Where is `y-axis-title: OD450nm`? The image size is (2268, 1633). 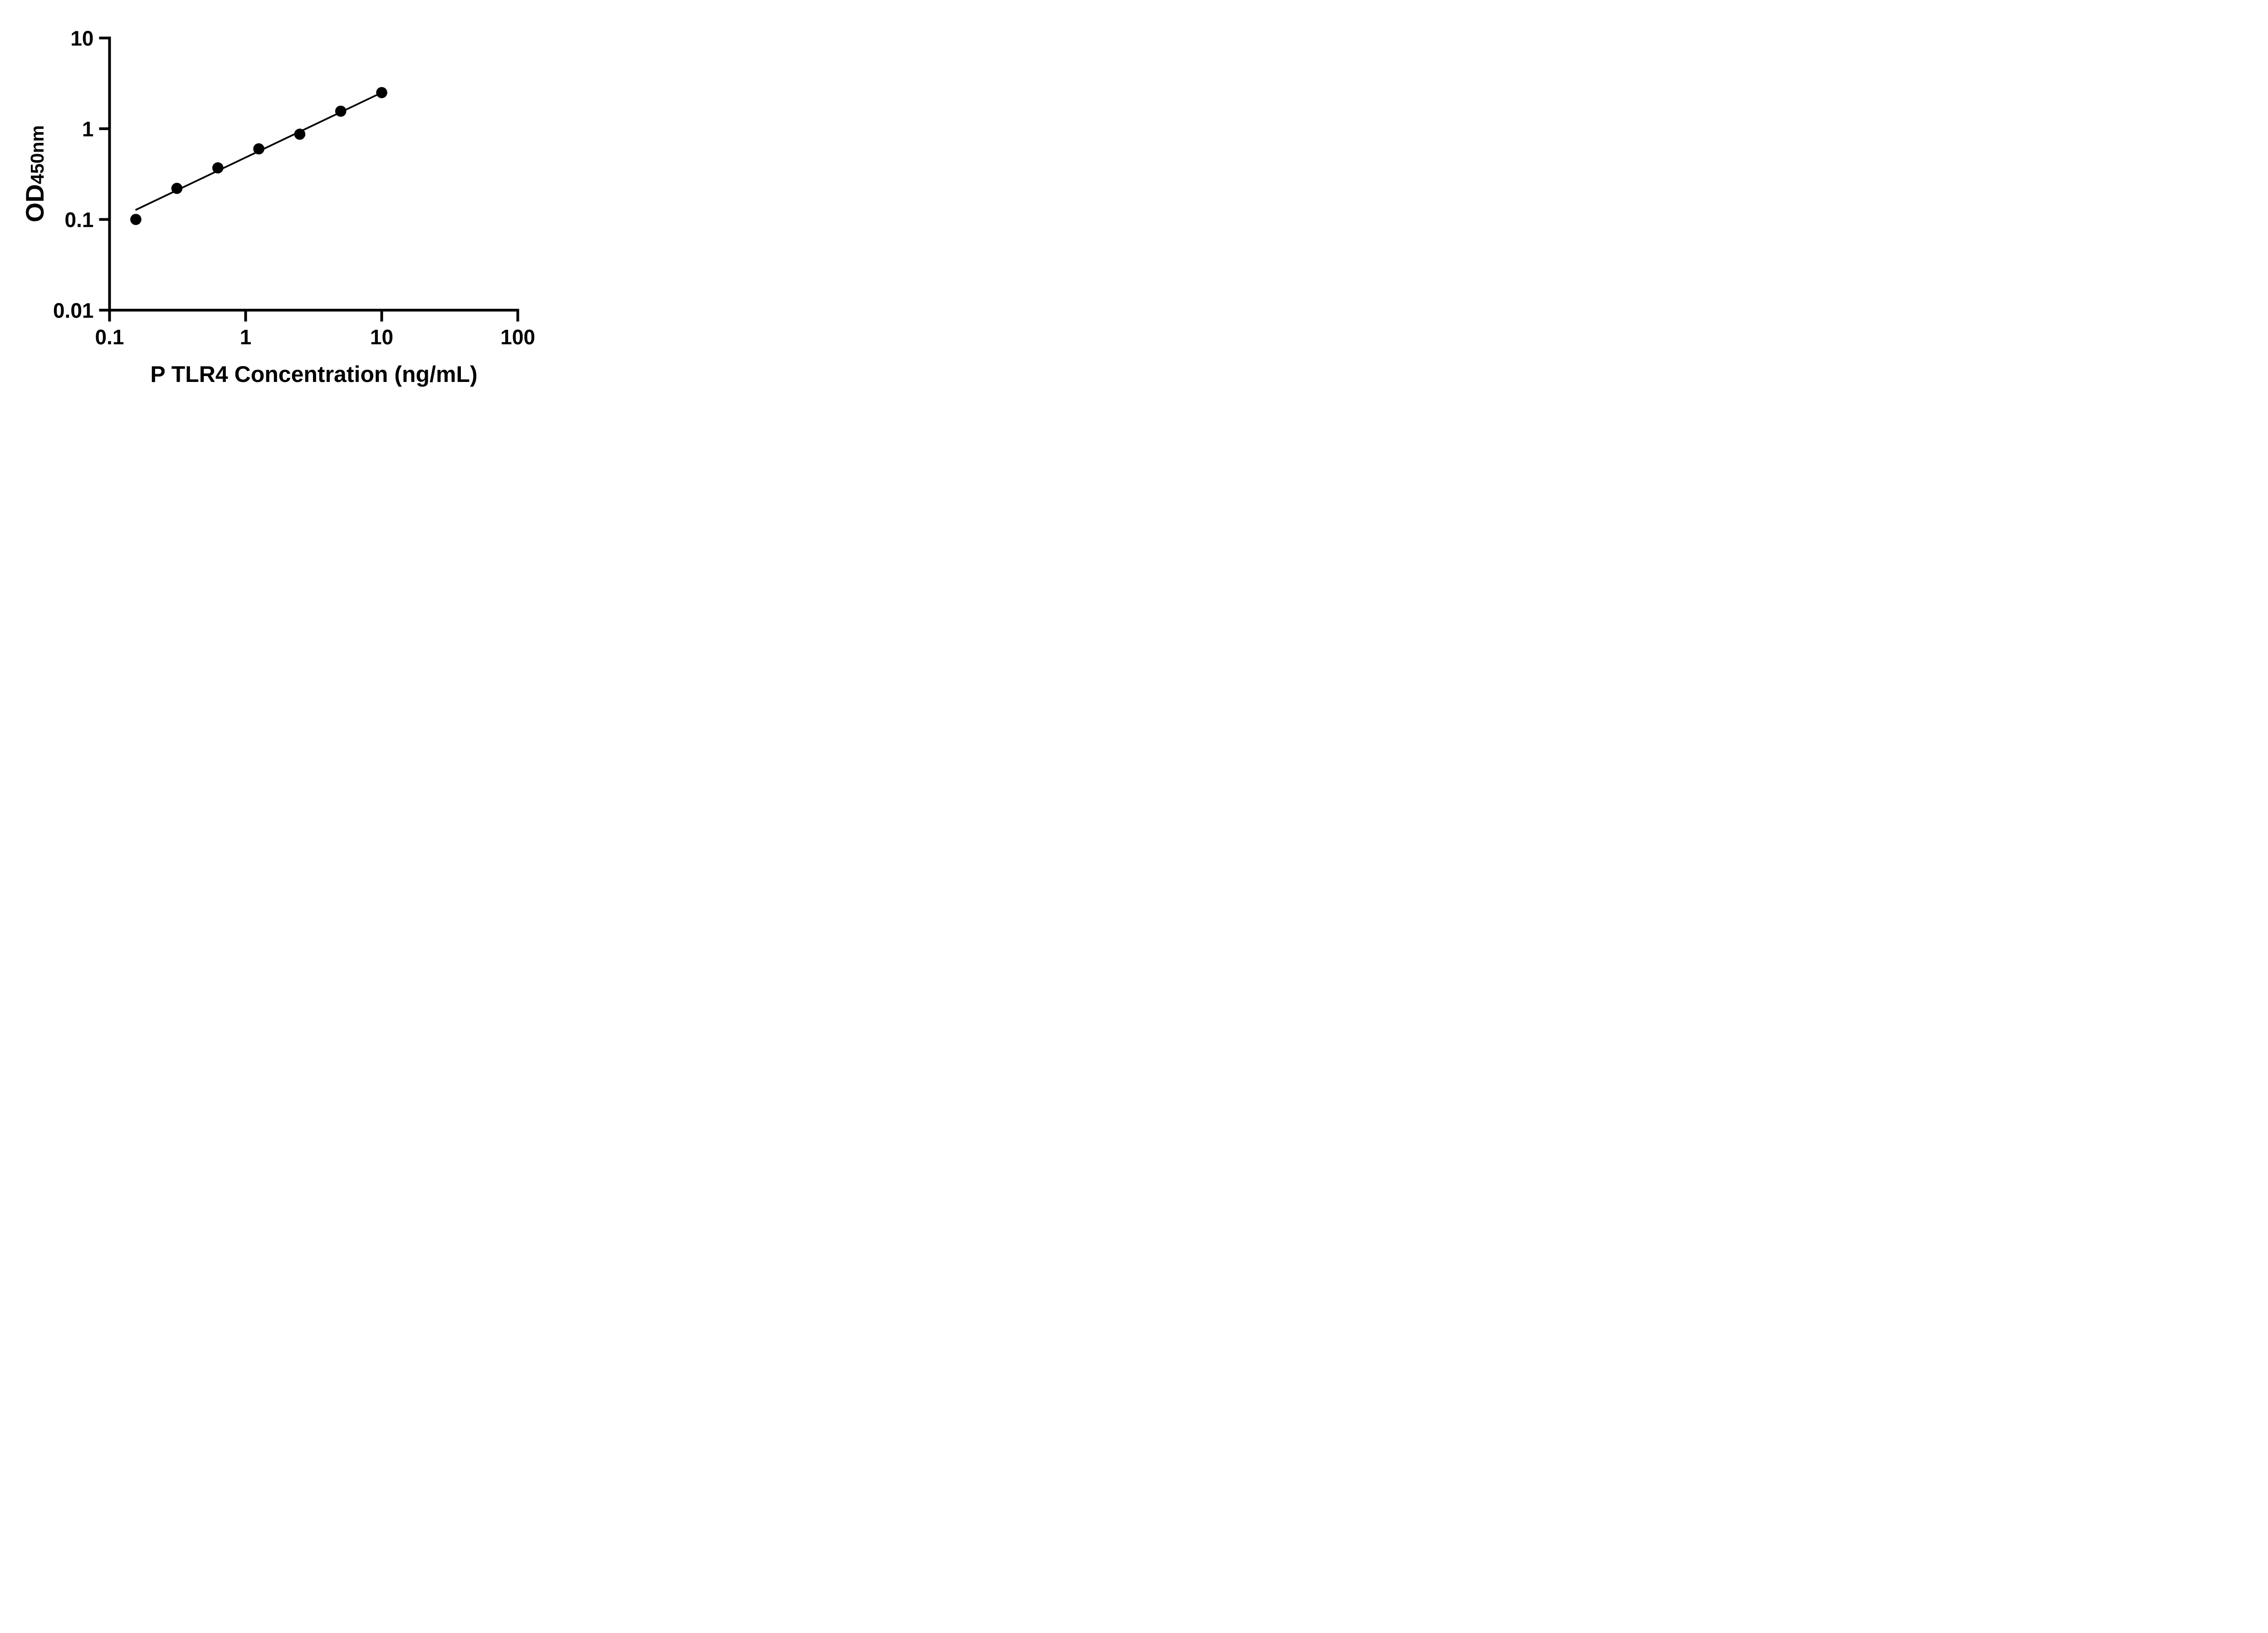 y-axis-title: OD450nm is located at coordinates (34, 173).